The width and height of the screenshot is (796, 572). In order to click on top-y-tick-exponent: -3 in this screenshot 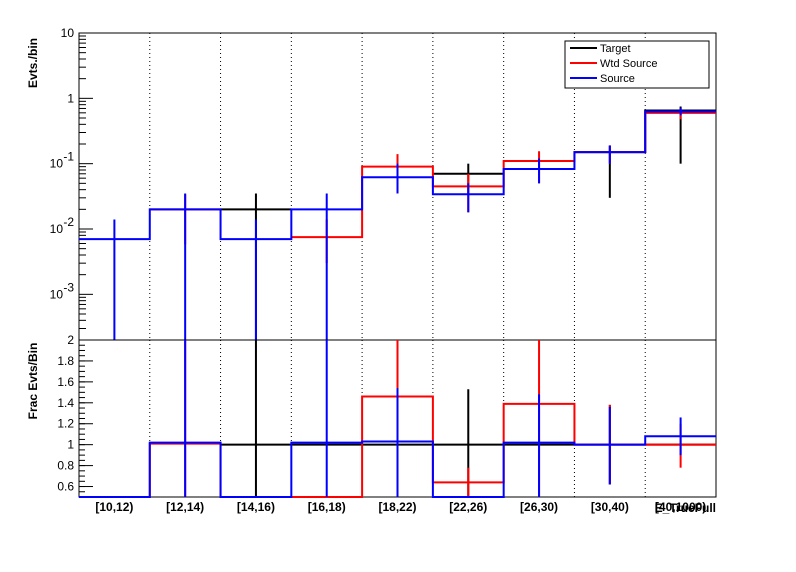, I will do `click(68, 287)`.